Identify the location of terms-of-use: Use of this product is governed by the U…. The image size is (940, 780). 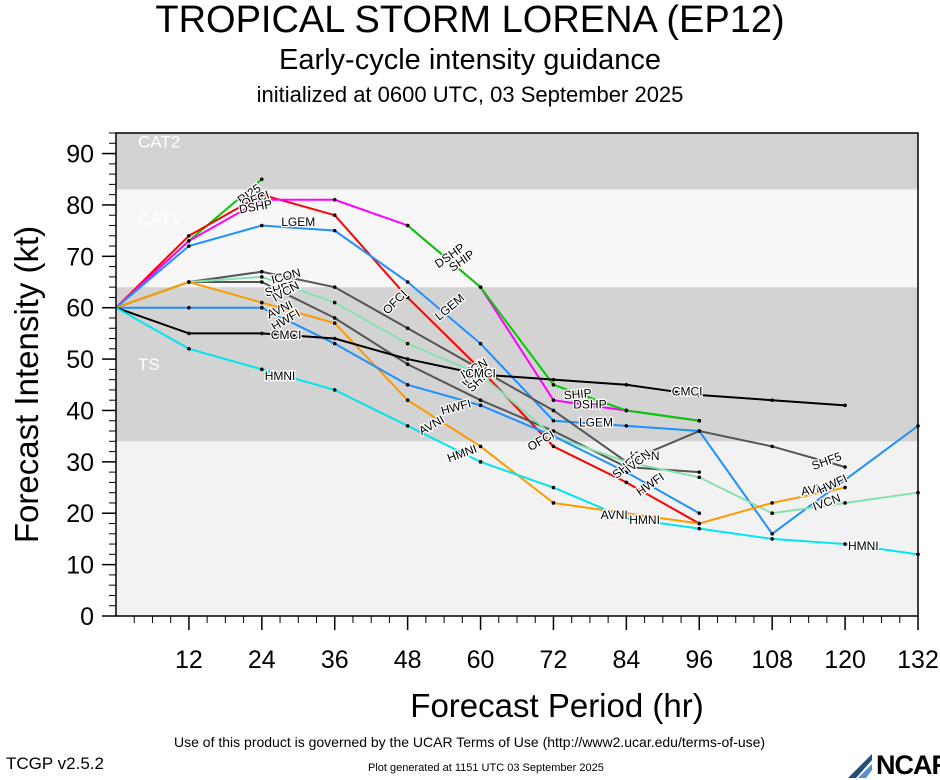
(470, 742).